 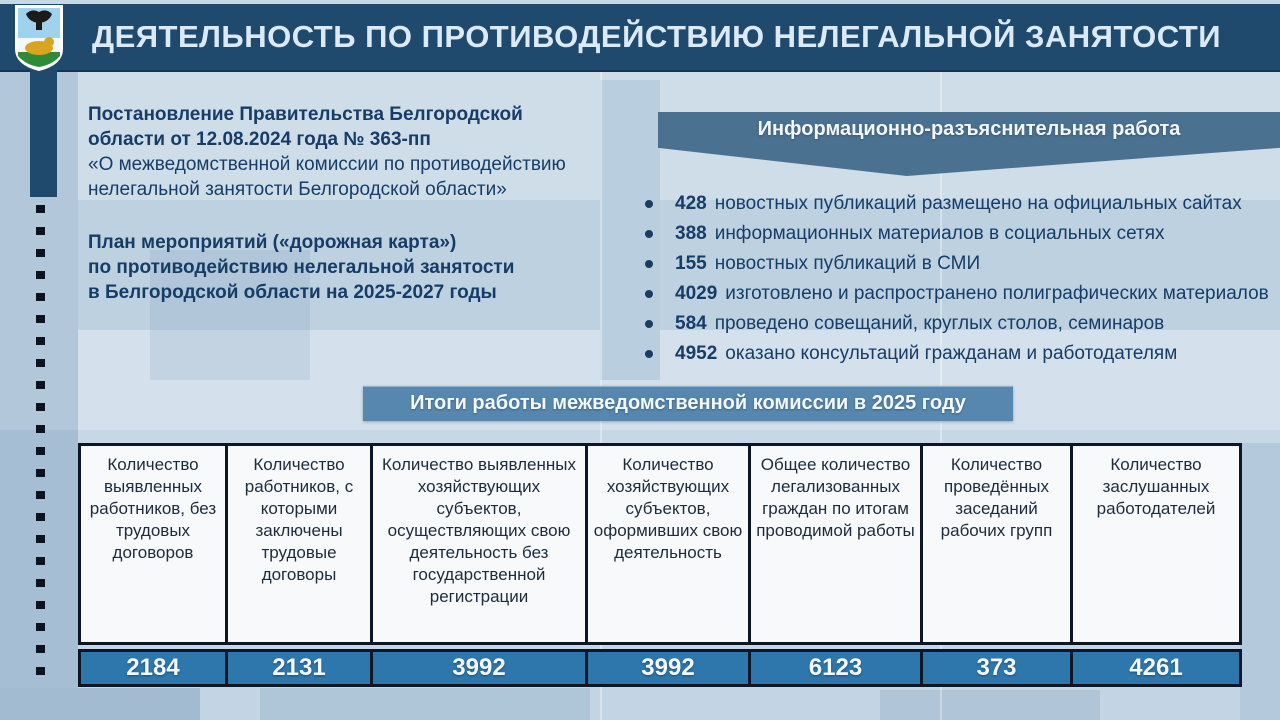 I want to click on info-work-banner: Информационно-разъяснительная работа, so click(x=969, y=144).